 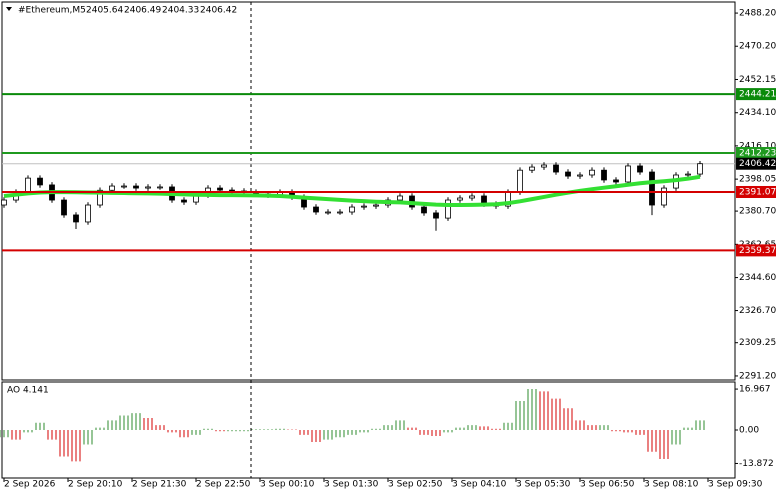 I want to click on y-tick-label: 2326.70, so click(x=757, y=311).